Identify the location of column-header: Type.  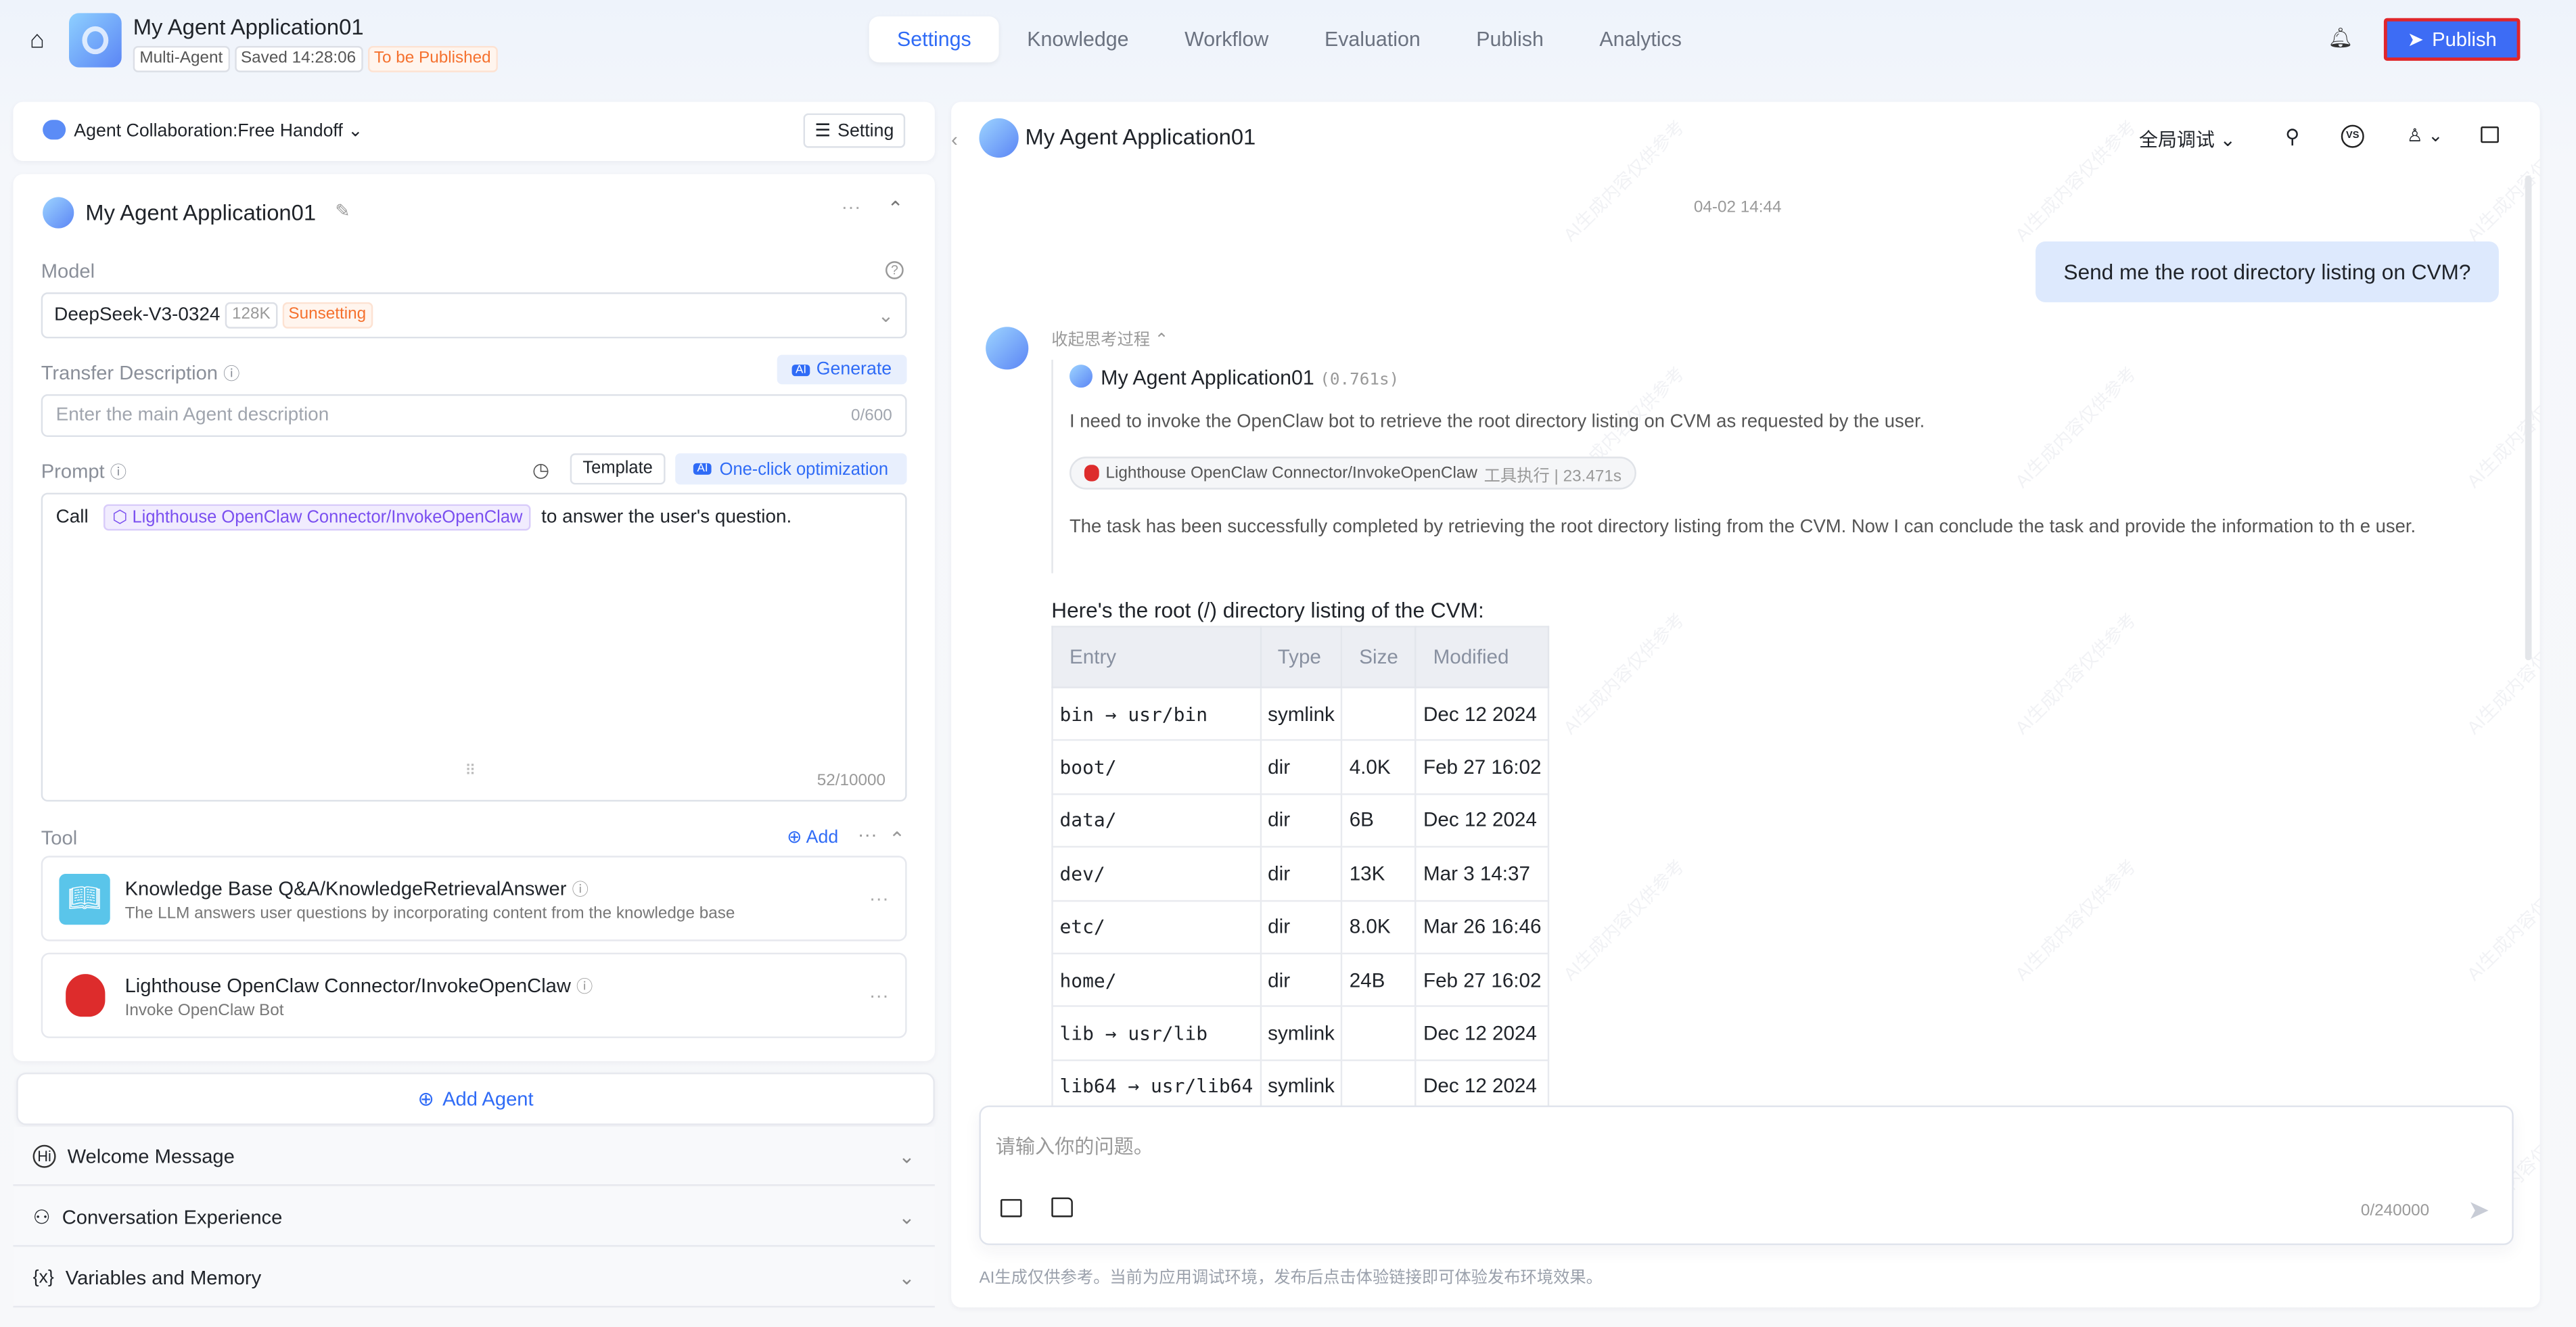
(1301, 658).